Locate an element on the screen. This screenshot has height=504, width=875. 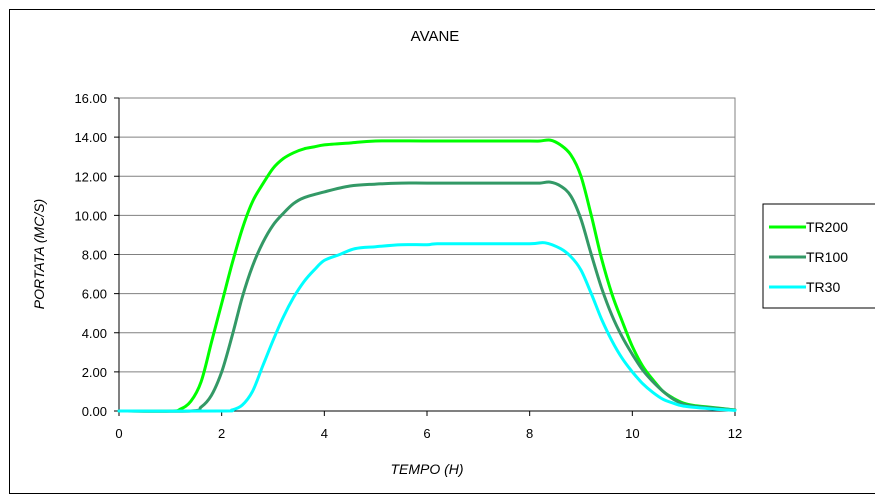
chart-title: AVANE is located at coordinates (435, 36).